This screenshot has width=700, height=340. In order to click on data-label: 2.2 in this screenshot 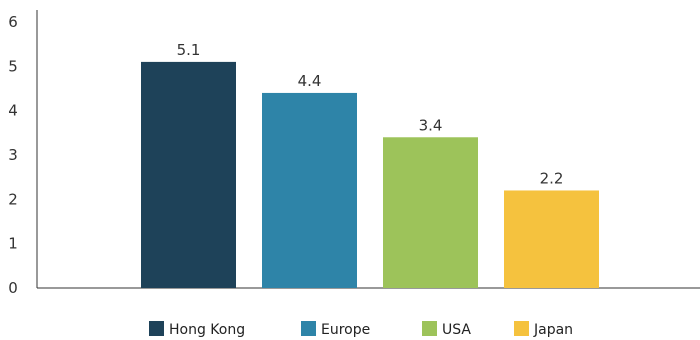, I will do `click(552, 178)`.